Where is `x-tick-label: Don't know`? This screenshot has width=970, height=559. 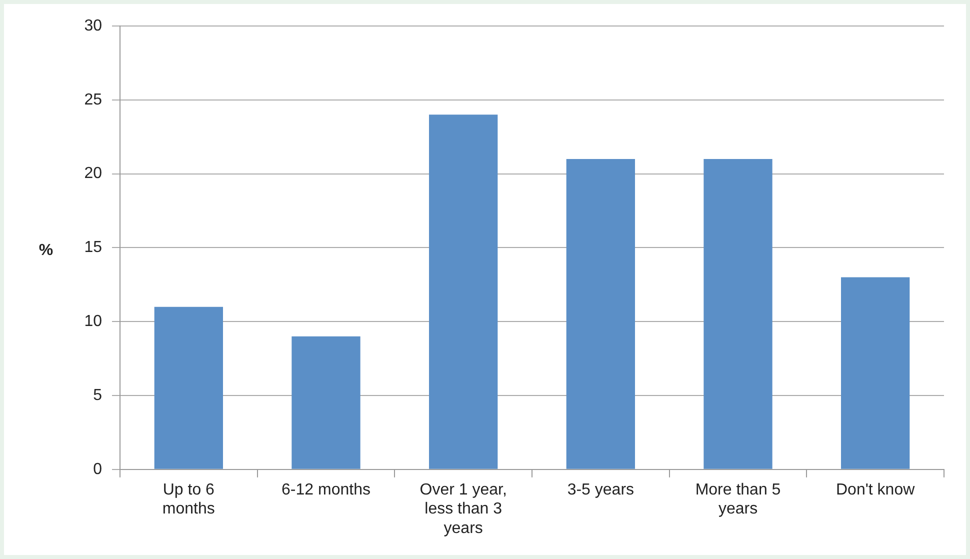
x-tick-label: Don't know is located at coordinates (876, 489).